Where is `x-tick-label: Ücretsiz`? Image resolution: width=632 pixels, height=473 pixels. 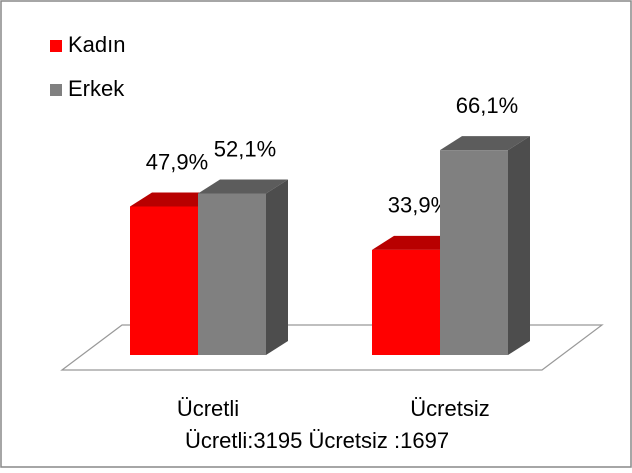
x-tick-label: Ücretsiz is located at coordinates (449, 408).